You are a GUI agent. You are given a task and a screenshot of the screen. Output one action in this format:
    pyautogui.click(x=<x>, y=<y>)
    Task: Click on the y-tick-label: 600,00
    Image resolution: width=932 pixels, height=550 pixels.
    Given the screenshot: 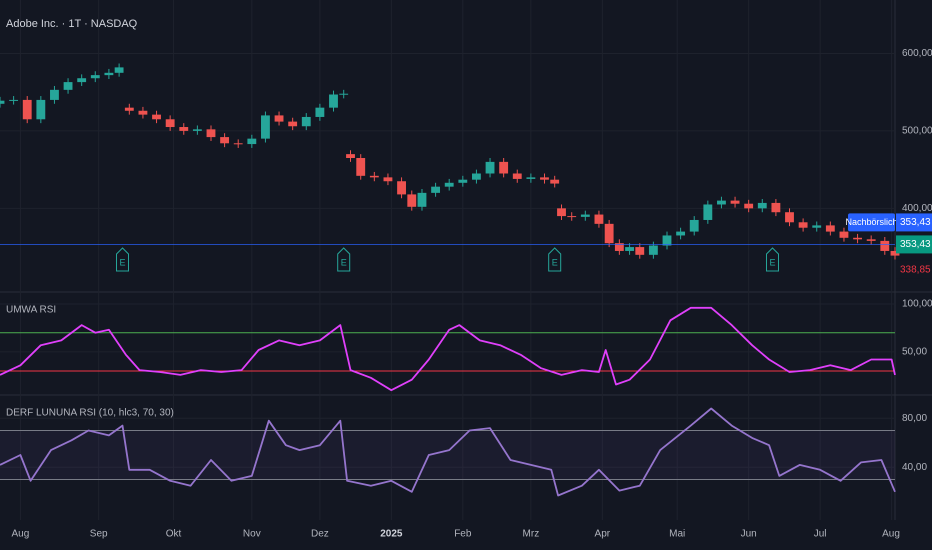 What is the action you would take?
    pyautogui.click(x=917, y=53)
    